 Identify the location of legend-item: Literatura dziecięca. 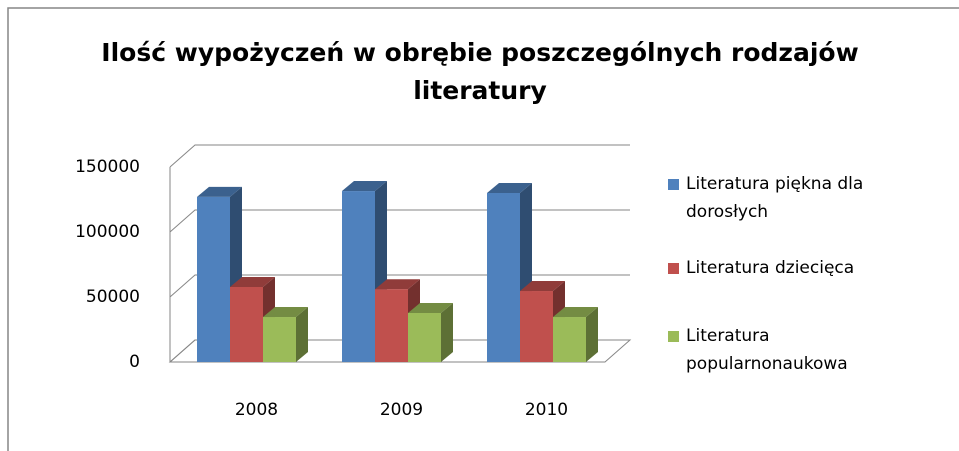
(808, 268).